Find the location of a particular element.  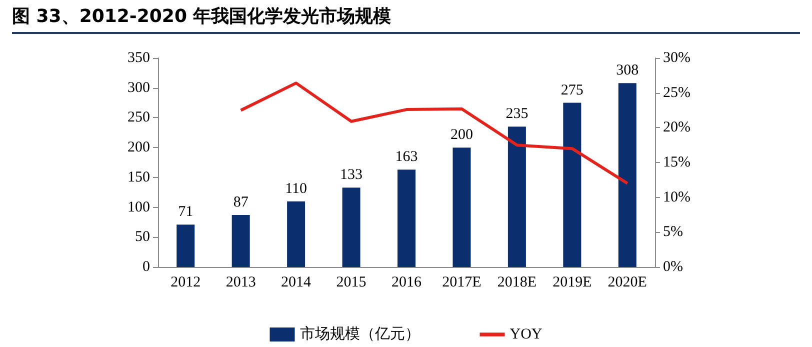

y-tick-label: 250 is located at coordinates (139, 118).